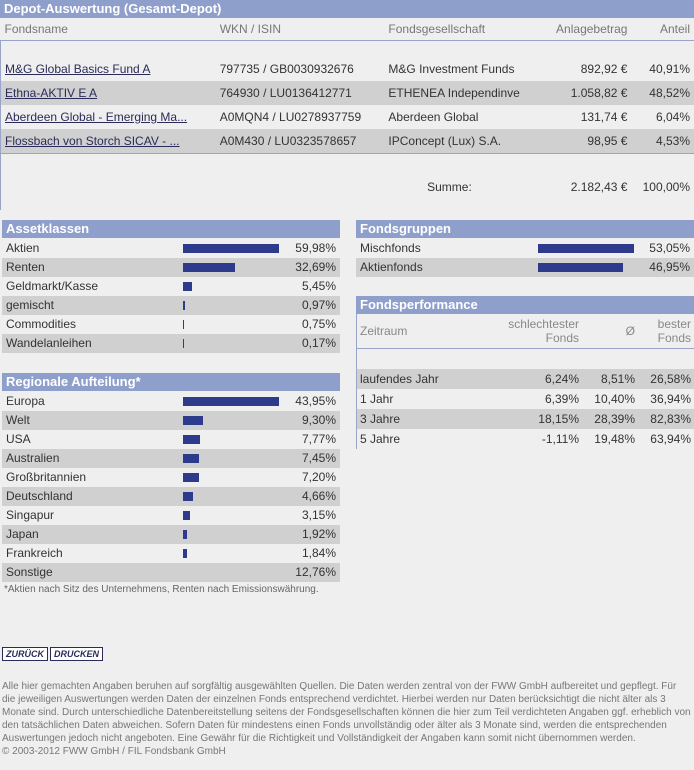 The image size is (694, 770). What do you see at coordinates (171, 439) in the screenshot?
I see `distribution-row: USA 7,77%` at bounding box center [171, 439].